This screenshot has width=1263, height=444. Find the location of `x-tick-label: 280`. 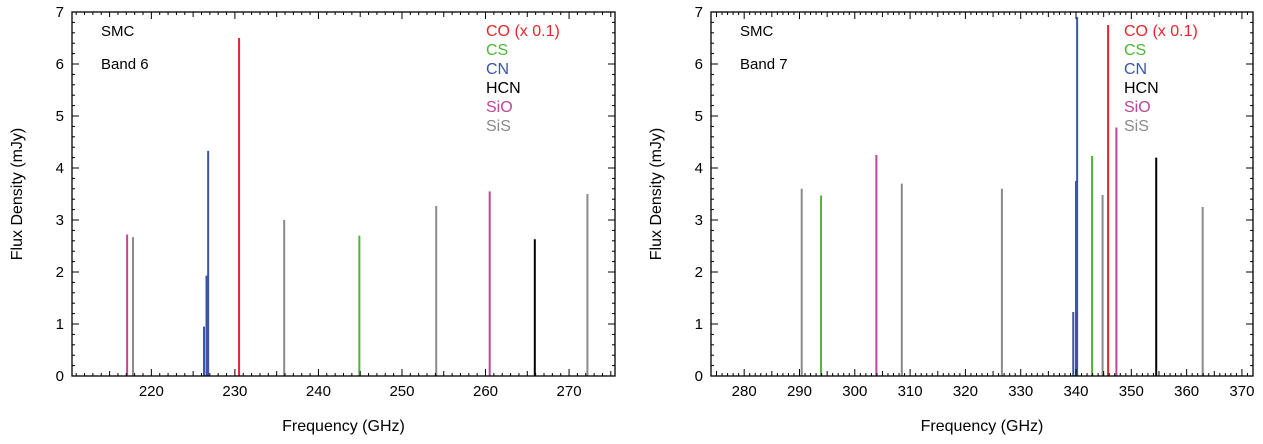

x-tick-label: 280 is located at coordinates (744, 391).